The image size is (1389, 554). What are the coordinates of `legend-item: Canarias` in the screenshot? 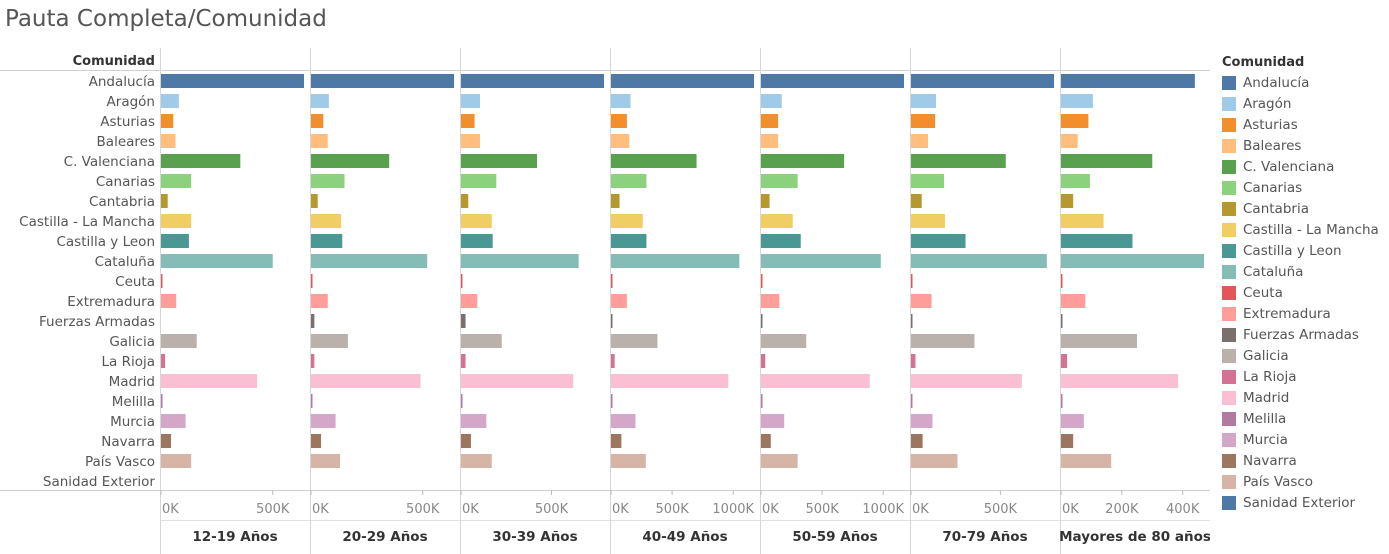 It's located at (1304, 187).